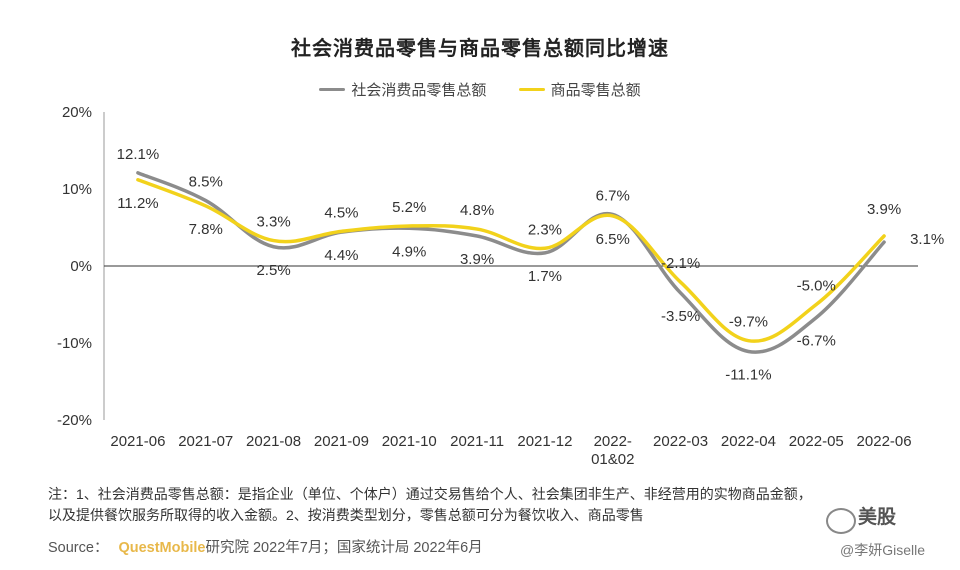 The width and height of the screenshot is (960, 570). What do you see at coordinates (680, 316) in the screenshot?
I see `data-label-retail-total: -3.5%` at bounding box center [680, 316].